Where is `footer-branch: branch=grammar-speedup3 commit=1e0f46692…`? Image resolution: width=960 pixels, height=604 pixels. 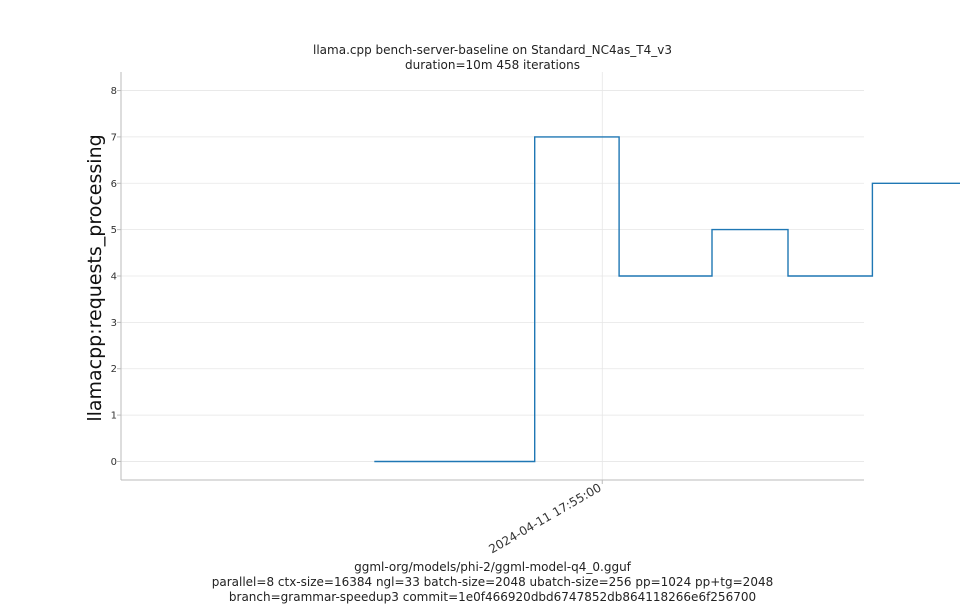 footer-branch: branch=grammar-speedup3 commit=1e0f46692… is located at coordinates (492, 597).